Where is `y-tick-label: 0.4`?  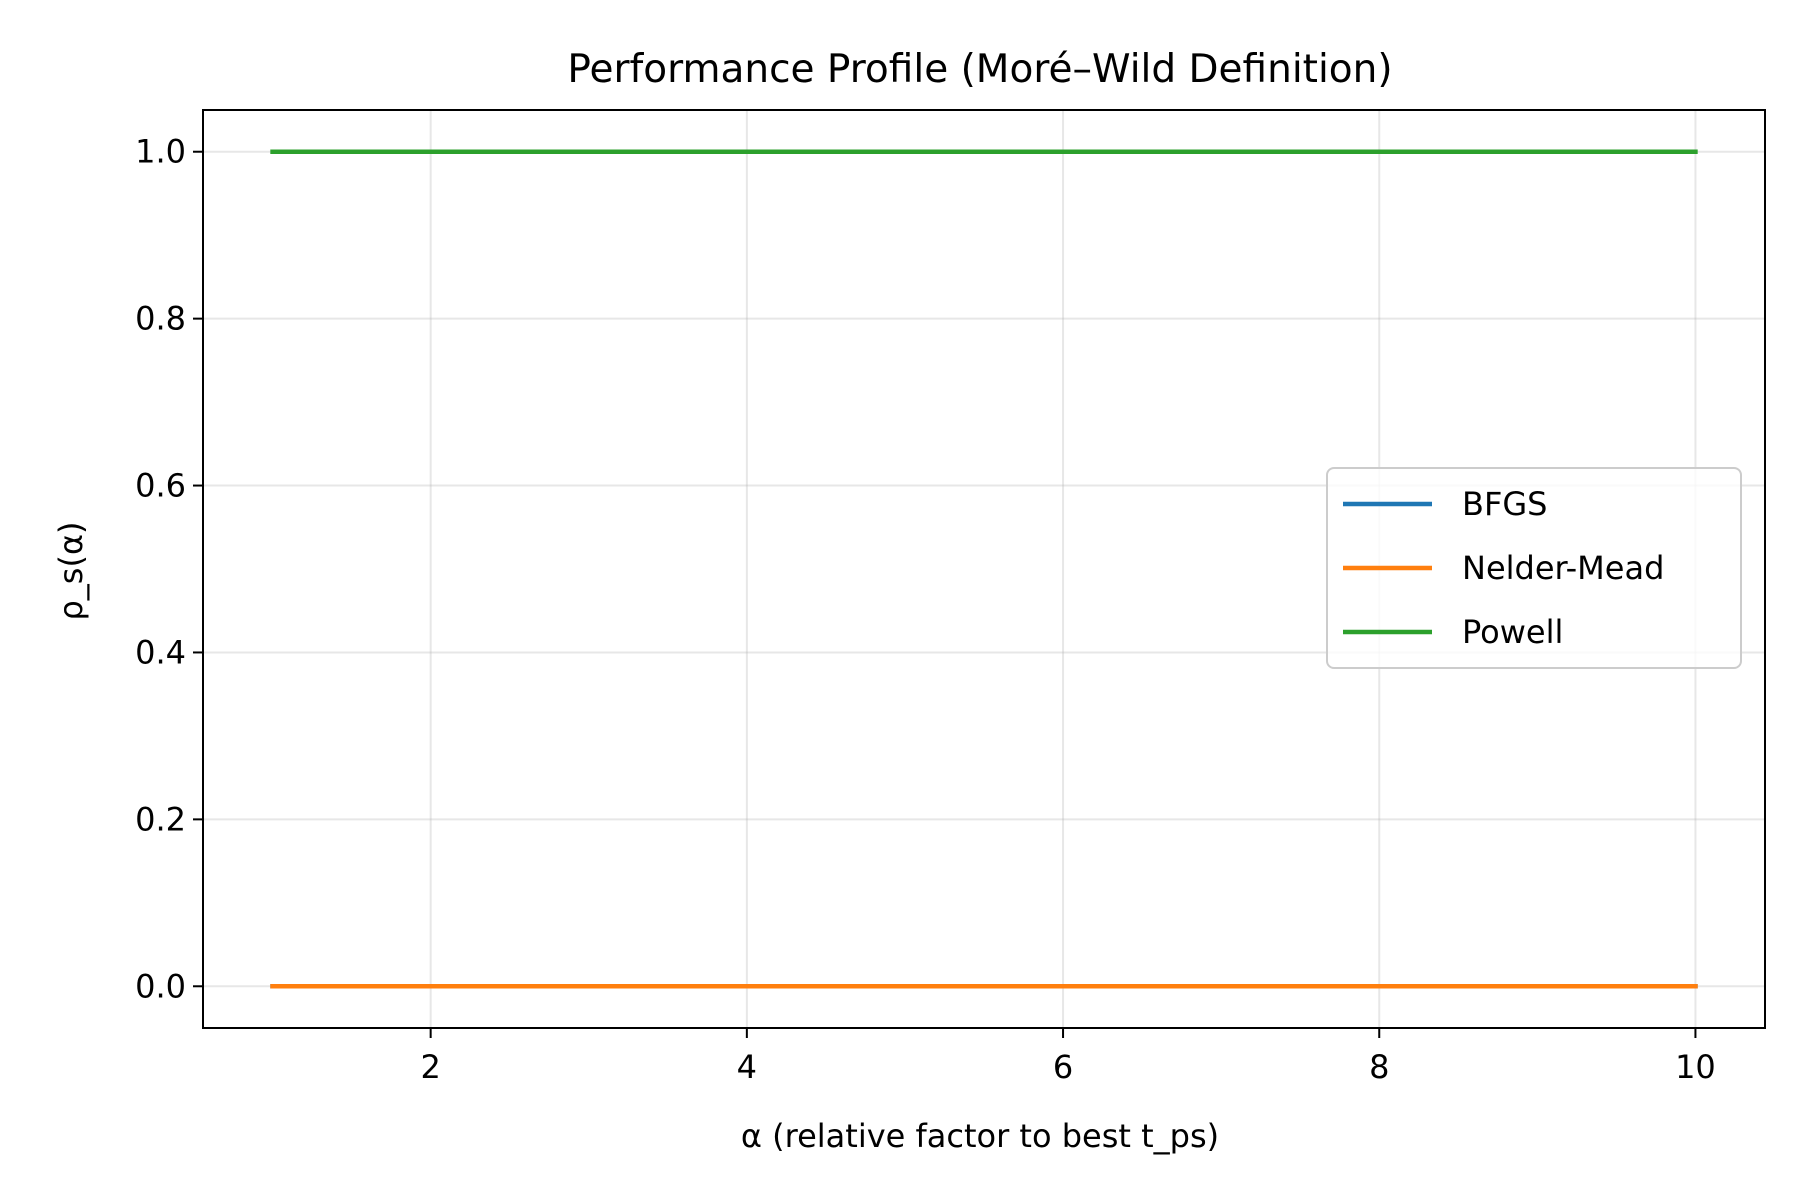
y-tick-label: 0.4 is located at coordinates (160, 652).